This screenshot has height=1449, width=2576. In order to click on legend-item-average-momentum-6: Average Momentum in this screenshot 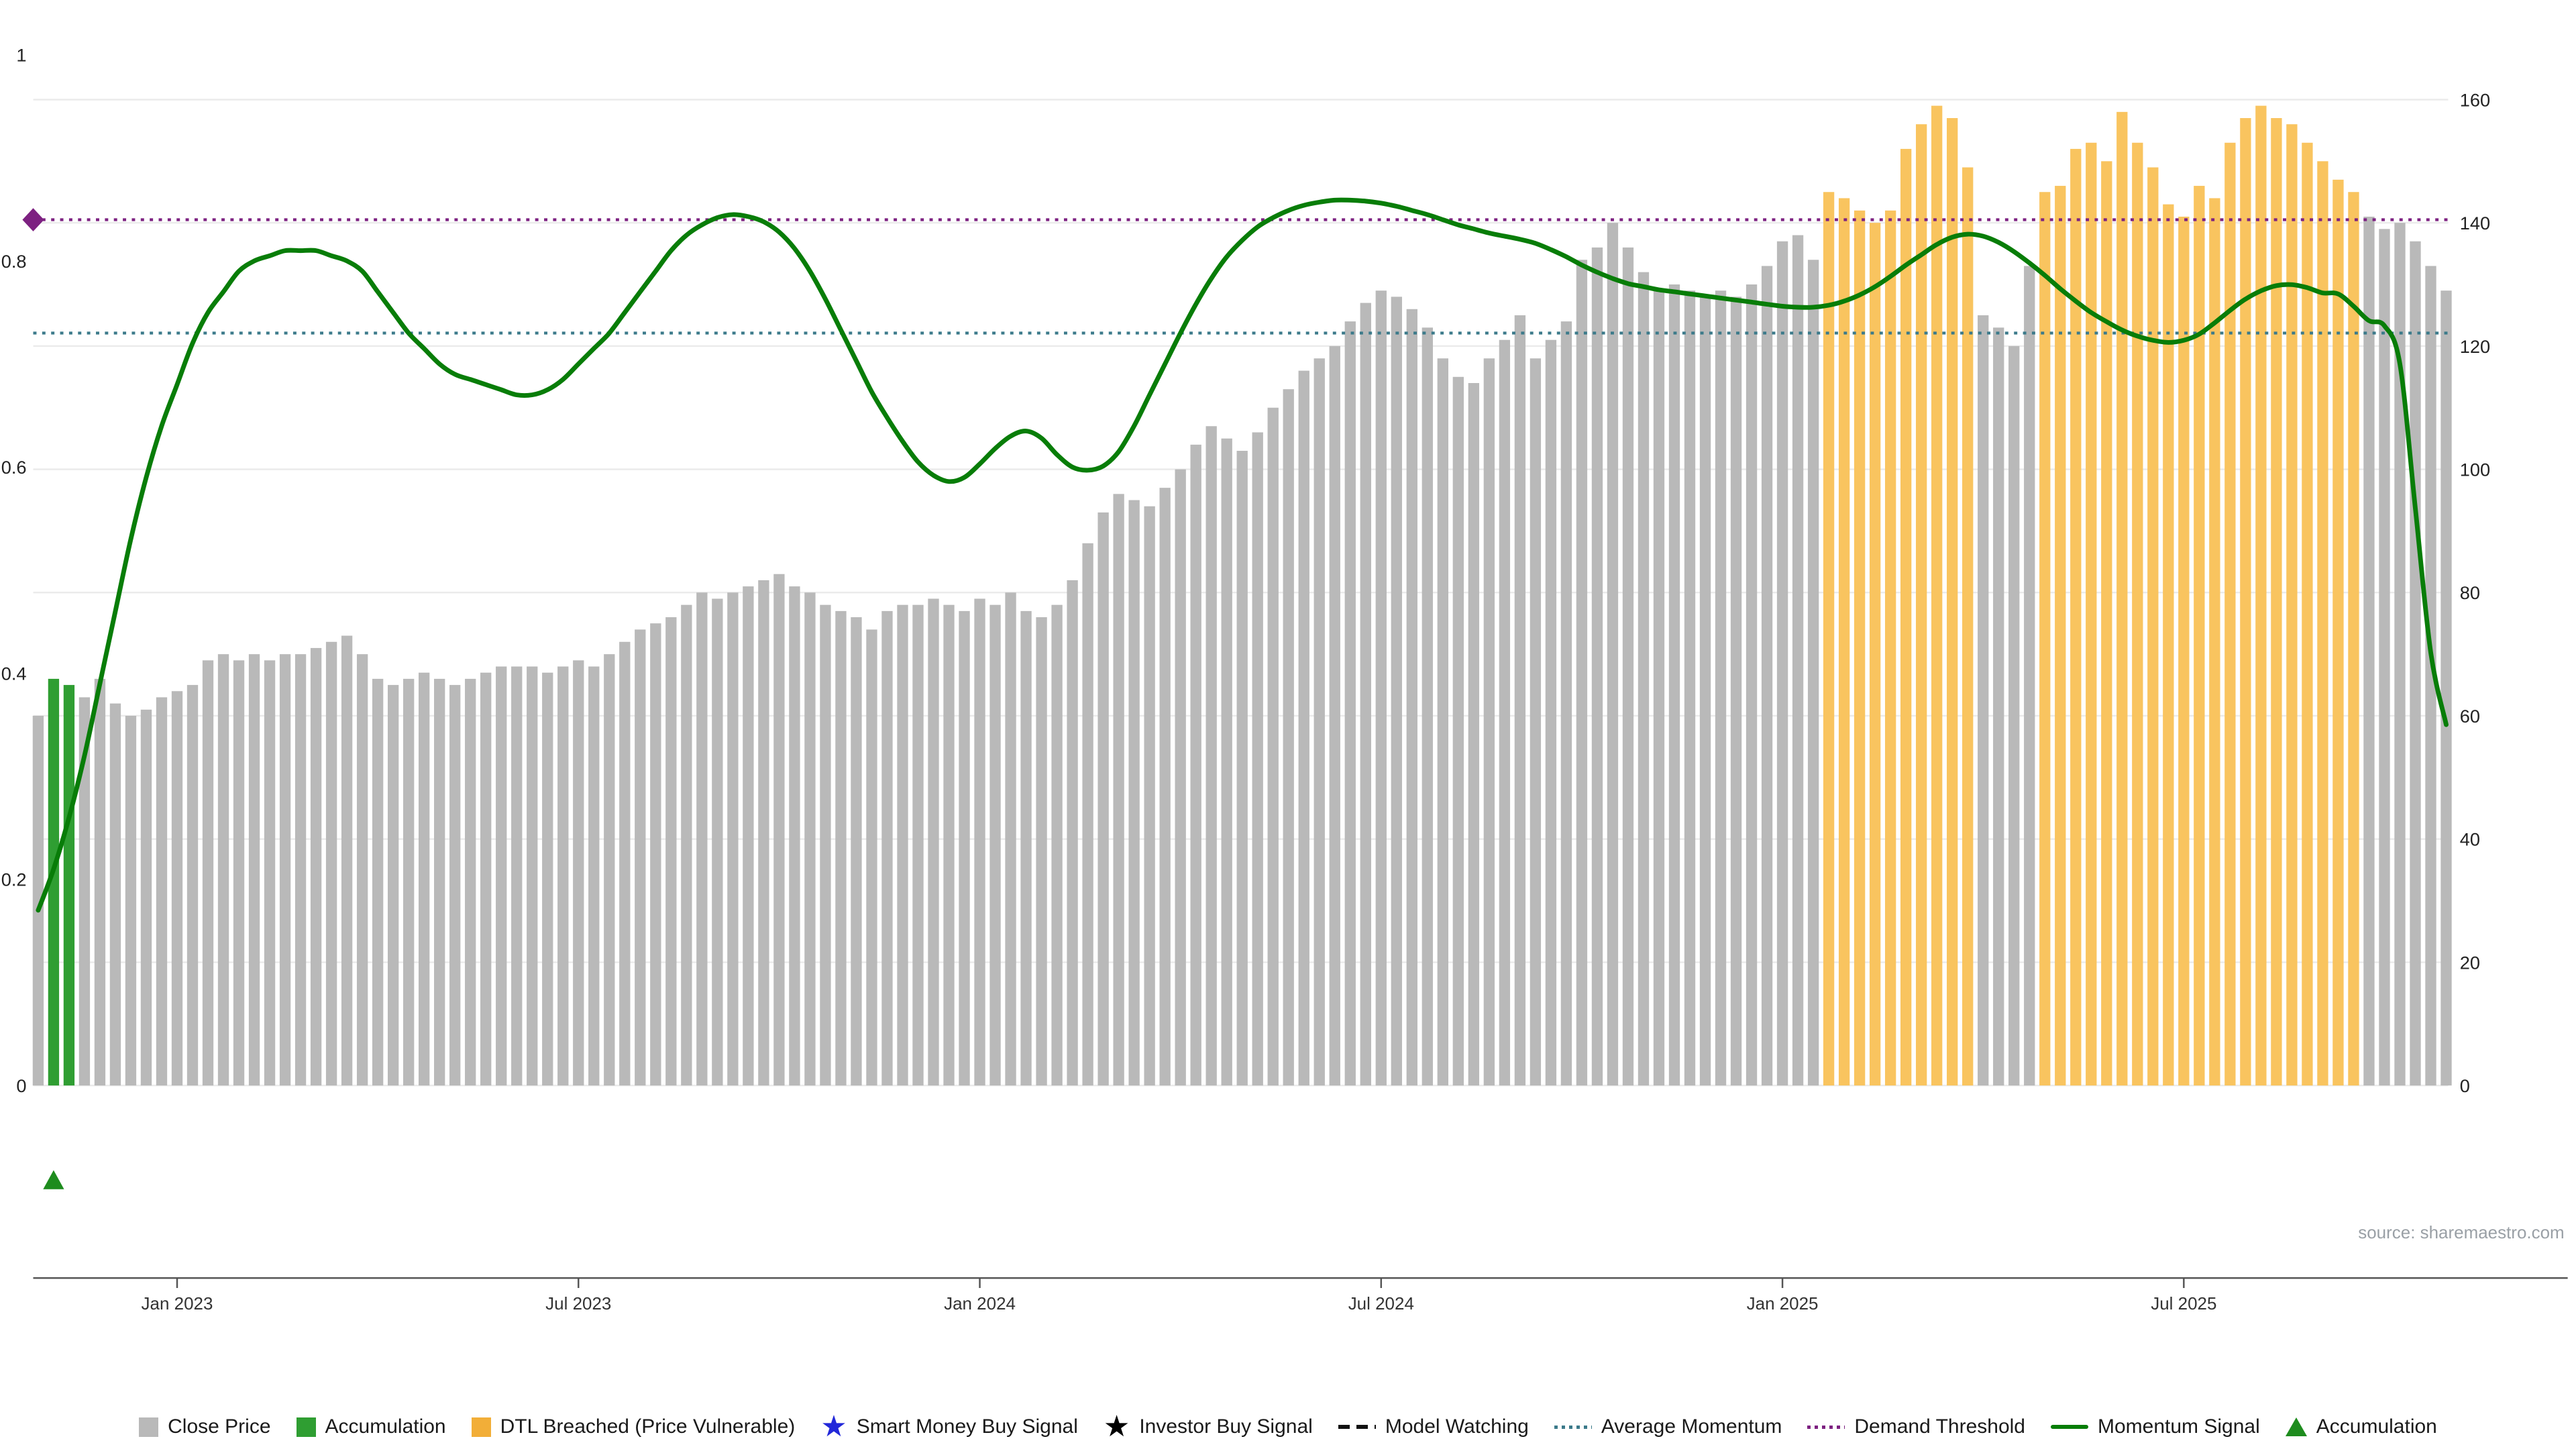, I will do `click(1668, 1426)`.